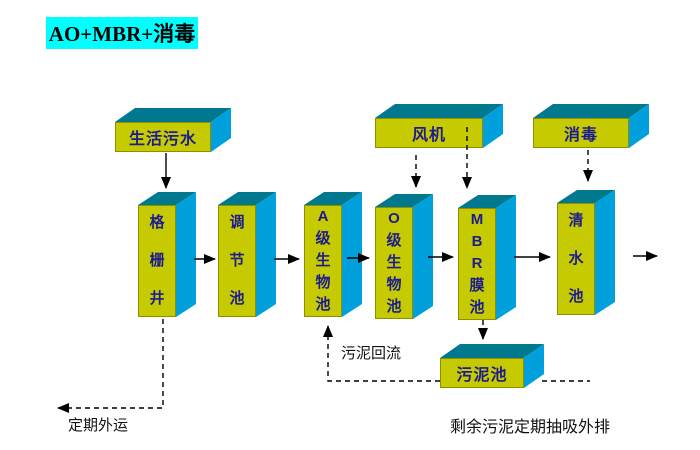 This screenshot has height=450, width=700. What do you see at coordinates (98, 425) in the screenshot?
I see `label-periodic-offsite-transport: 定期外运` at bounding box center [98, 425].